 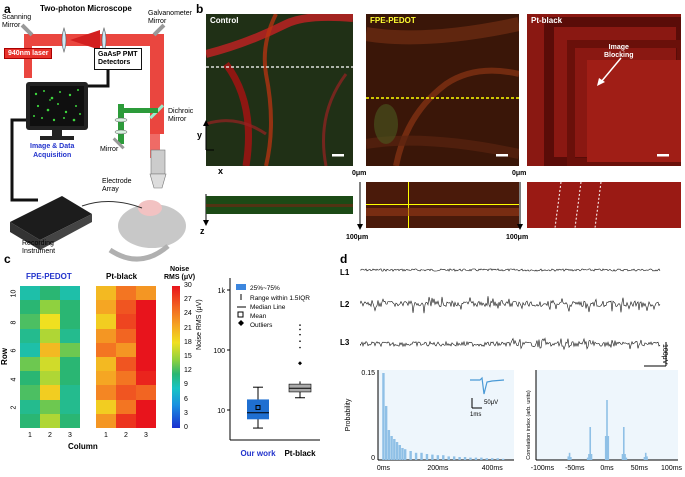 I want to click on box2-outlier-max, so click(x=300, y=363).